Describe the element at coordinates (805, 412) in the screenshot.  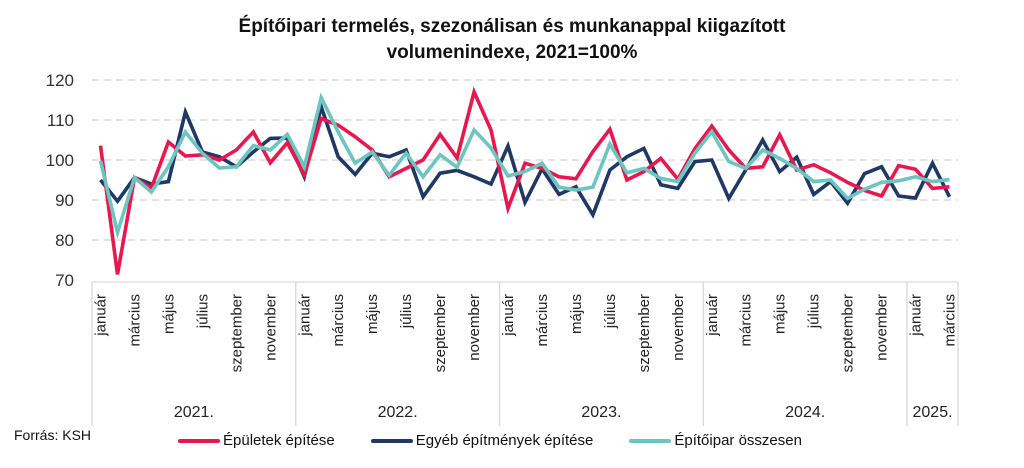
I see `x-year-label: 2024.` at that location.